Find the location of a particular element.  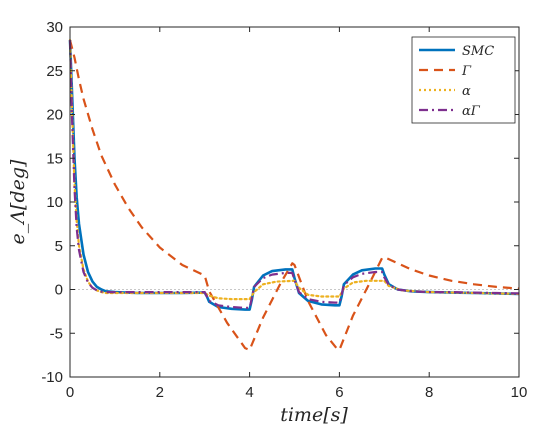

y-tick-label: 30 is located at coordinates (54, 27).